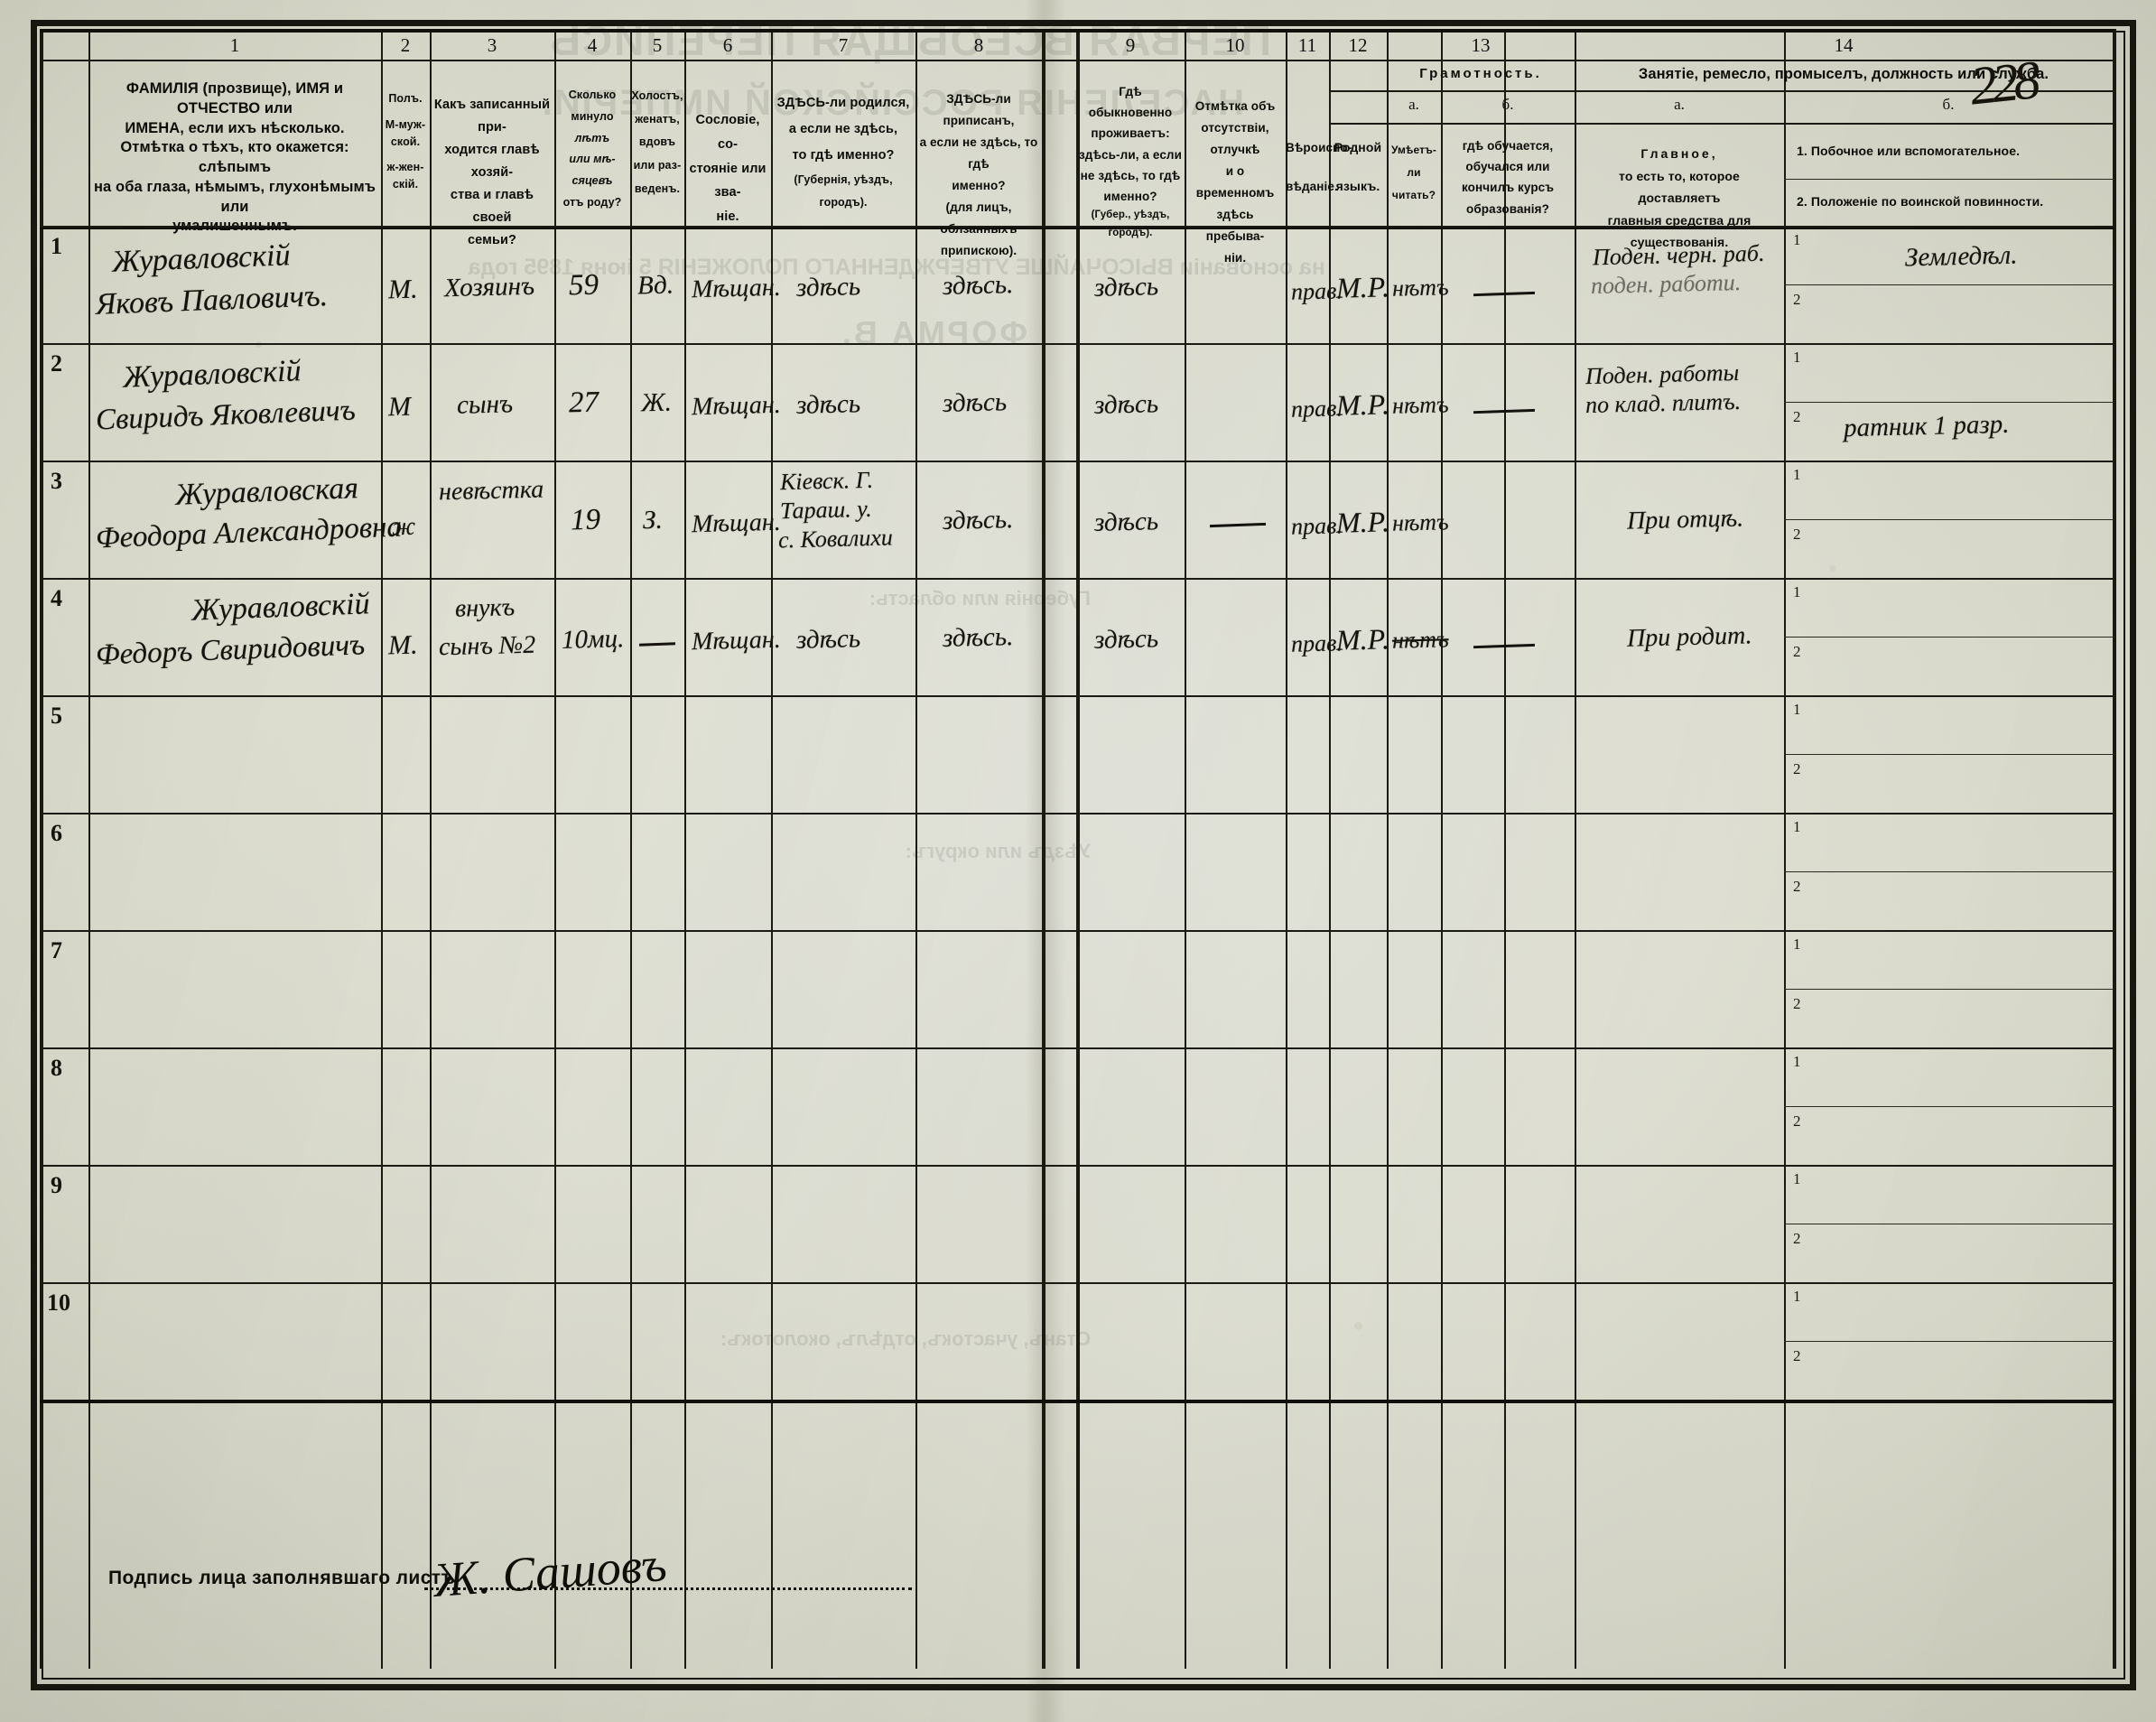 The height and width of the screenshot is (1722, 2156). Describe the element at coordinates (1414, 104) in the screenshot. I see `col-header-13a-letter: а.` at that location.